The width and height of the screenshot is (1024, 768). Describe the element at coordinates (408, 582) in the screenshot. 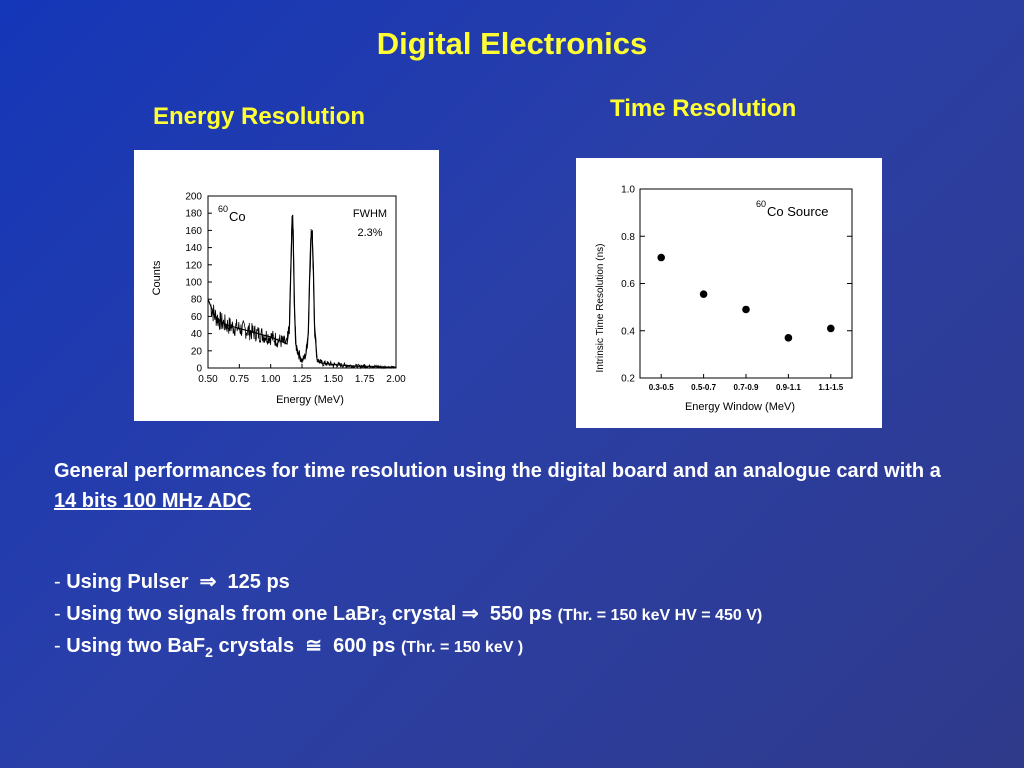

I see `result-pulser: - Using Pulser ⇒ 125 ps` at that location.